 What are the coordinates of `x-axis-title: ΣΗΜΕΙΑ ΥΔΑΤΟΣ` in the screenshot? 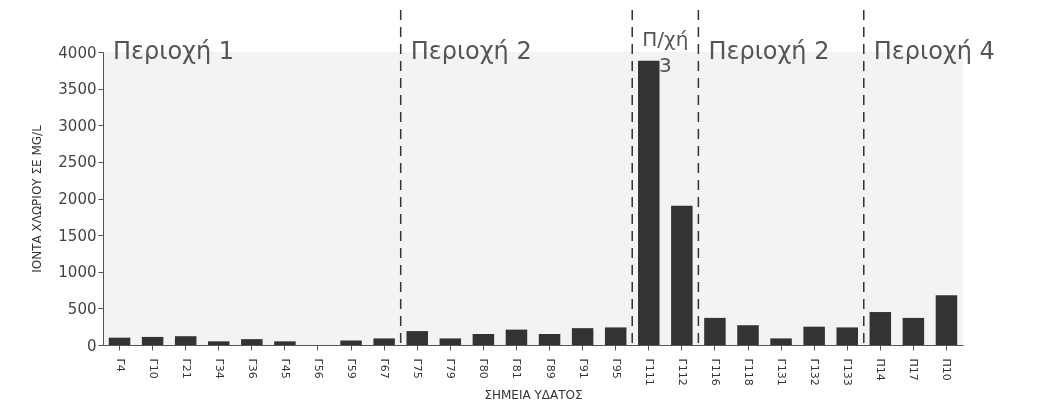 It's located at (533, 394).